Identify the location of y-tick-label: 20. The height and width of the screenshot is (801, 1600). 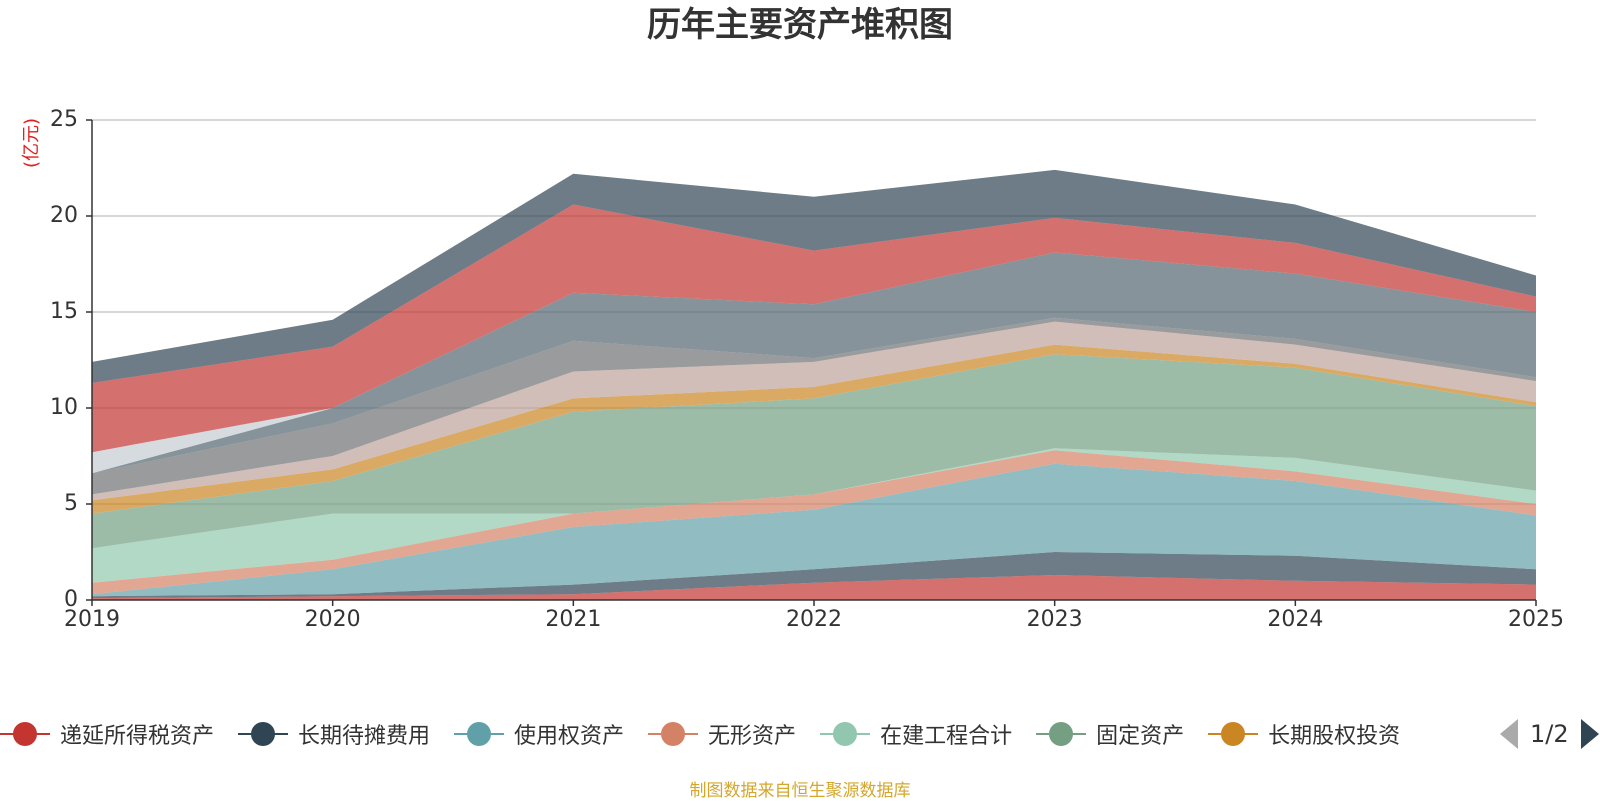
(64, 215).